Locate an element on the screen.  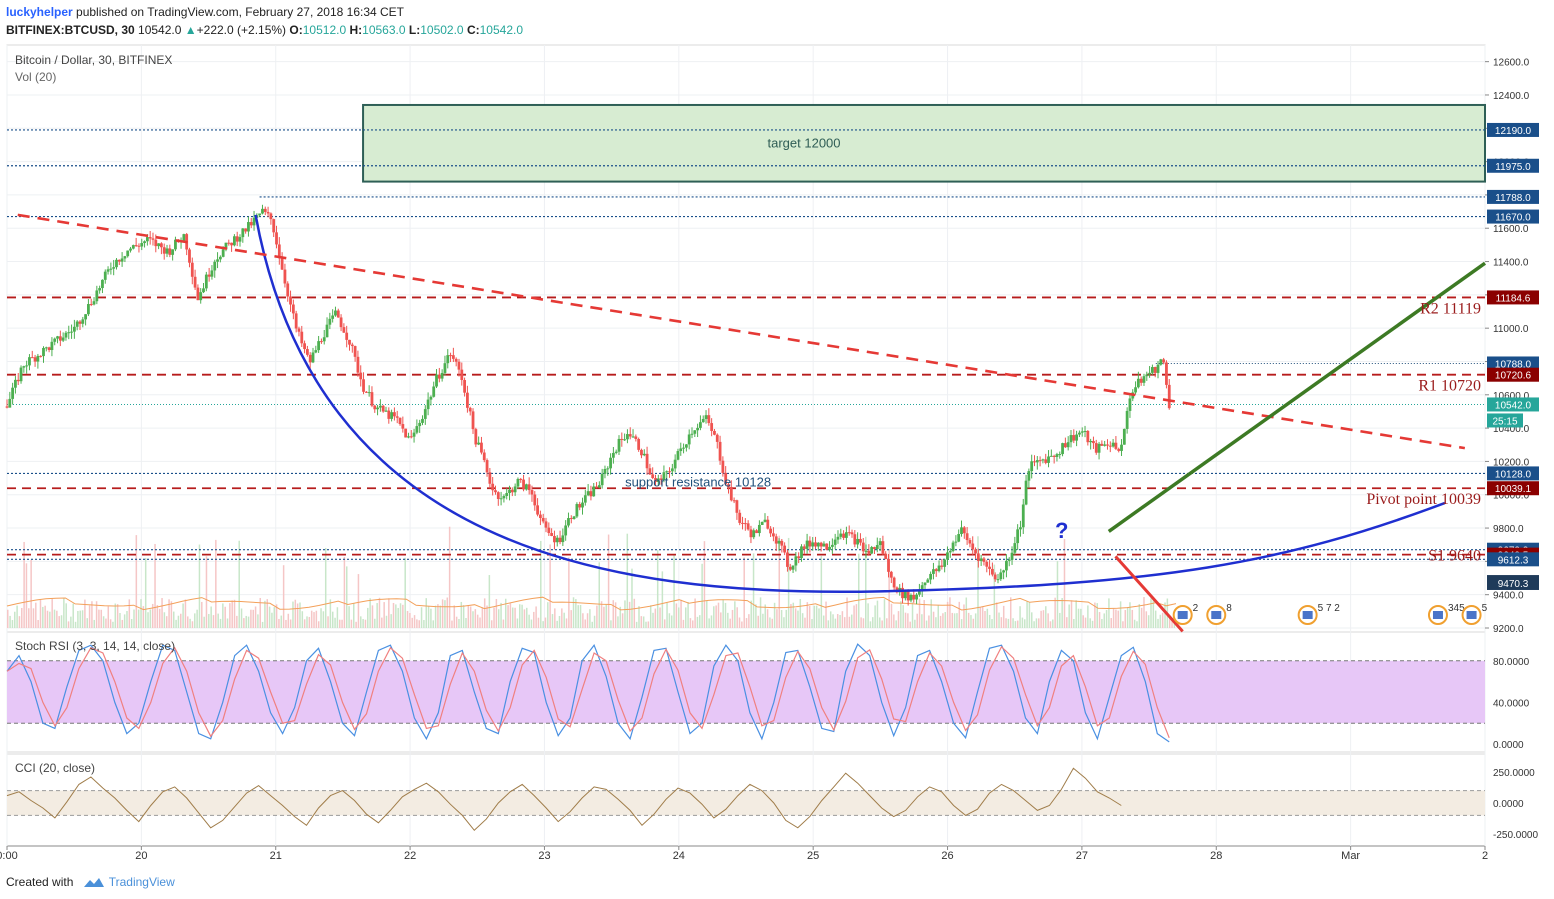
author-link: luckyhelper is located at coordinates (39, 12).